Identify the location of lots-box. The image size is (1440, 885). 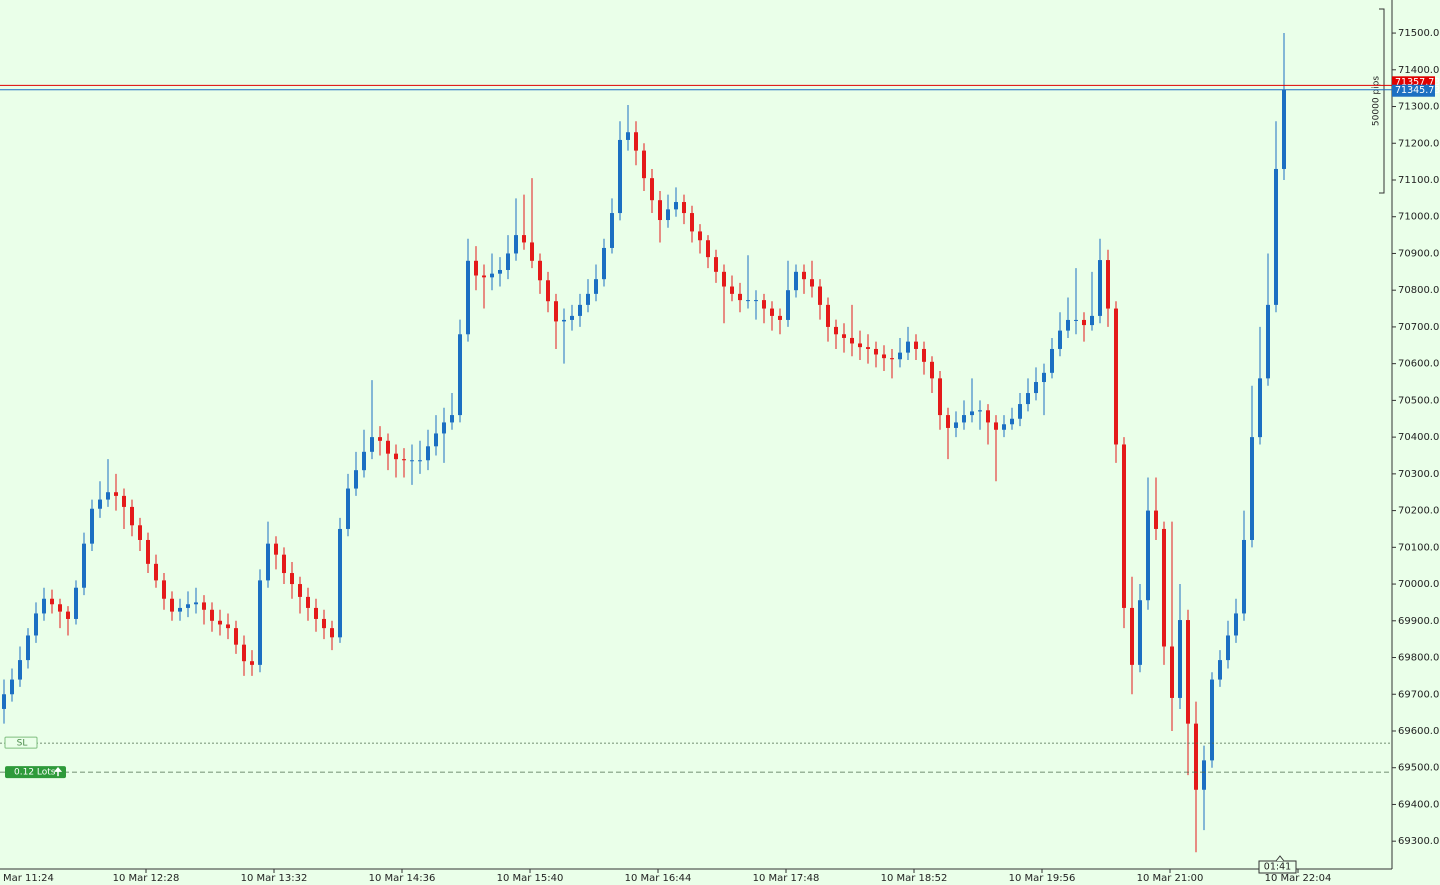
(35, 772).